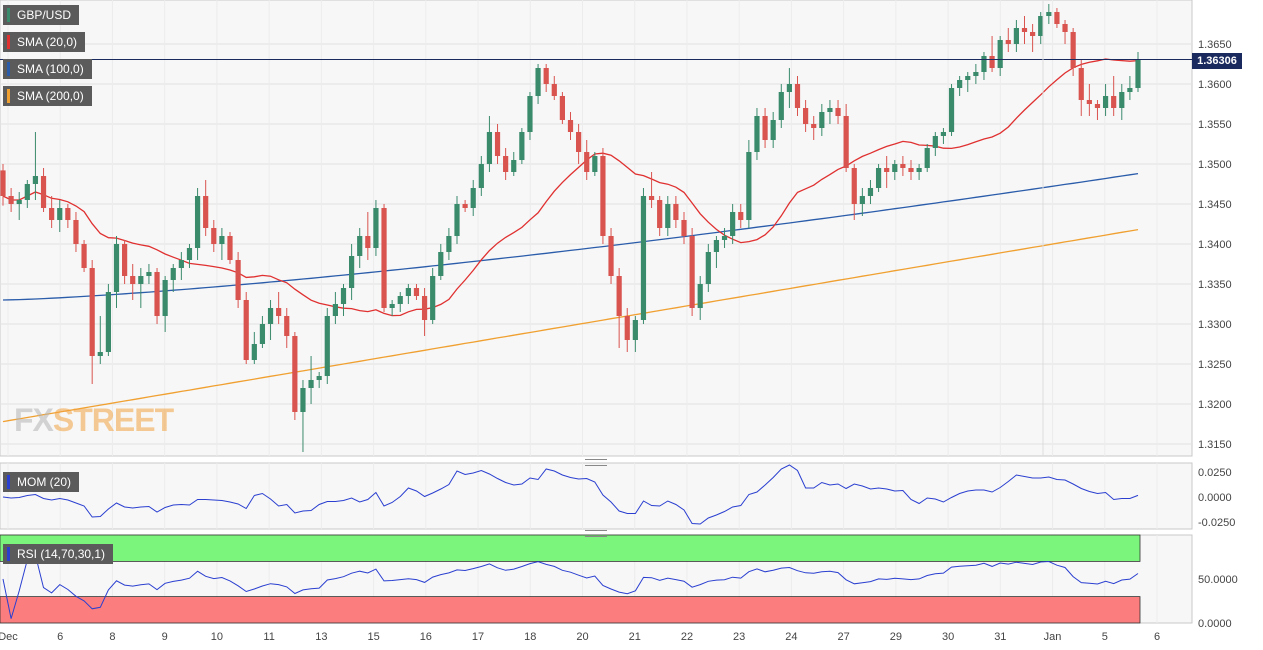  What do you see at coordinates (1215, 405) in the screenshot?
I see `y-tick-label: 1.3200` at bounding box center [1215, 405].